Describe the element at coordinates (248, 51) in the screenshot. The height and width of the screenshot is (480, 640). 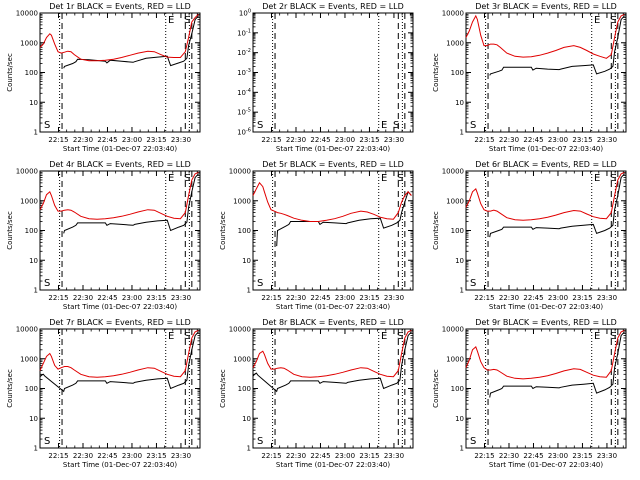
I see `y-tick-label-exponent: -2` at that location.